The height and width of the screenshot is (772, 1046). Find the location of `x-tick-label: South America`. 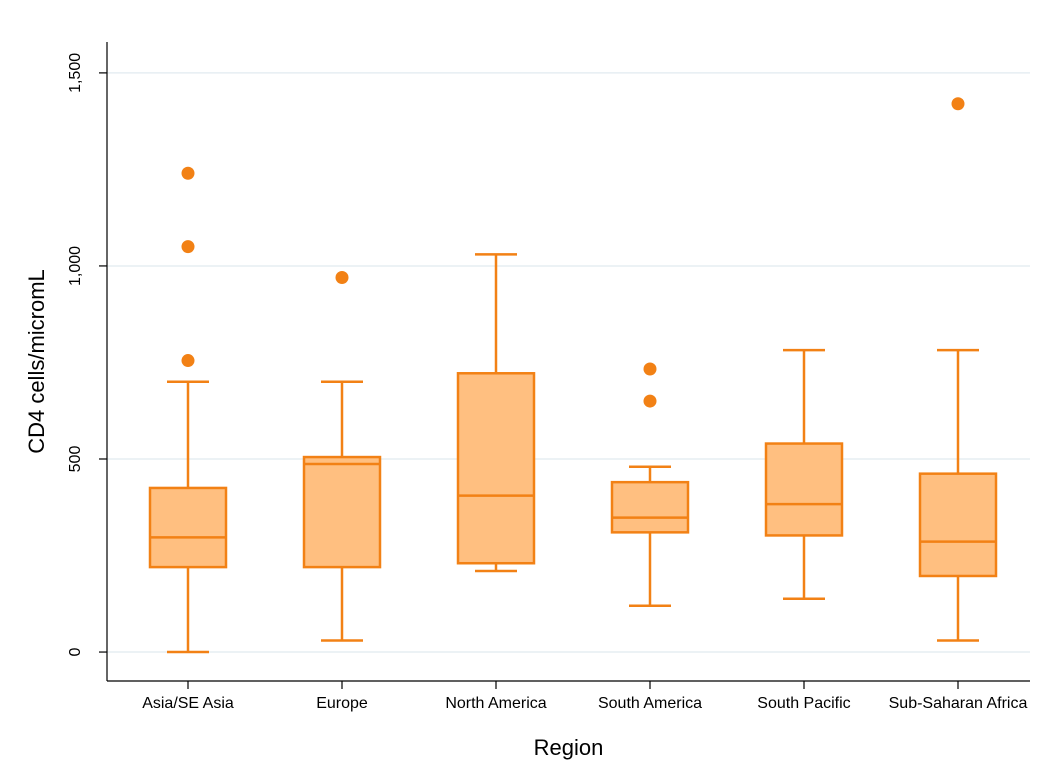

x-tick-label: South America is located at coordinates (650, 703).